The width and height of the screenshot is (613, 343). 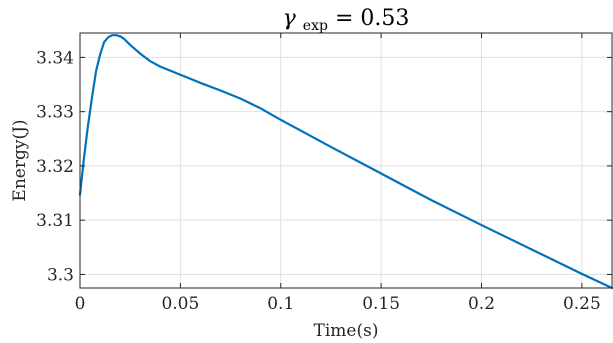 I want to click on y-tick-label: 3.34, so click(x=55, y=58).